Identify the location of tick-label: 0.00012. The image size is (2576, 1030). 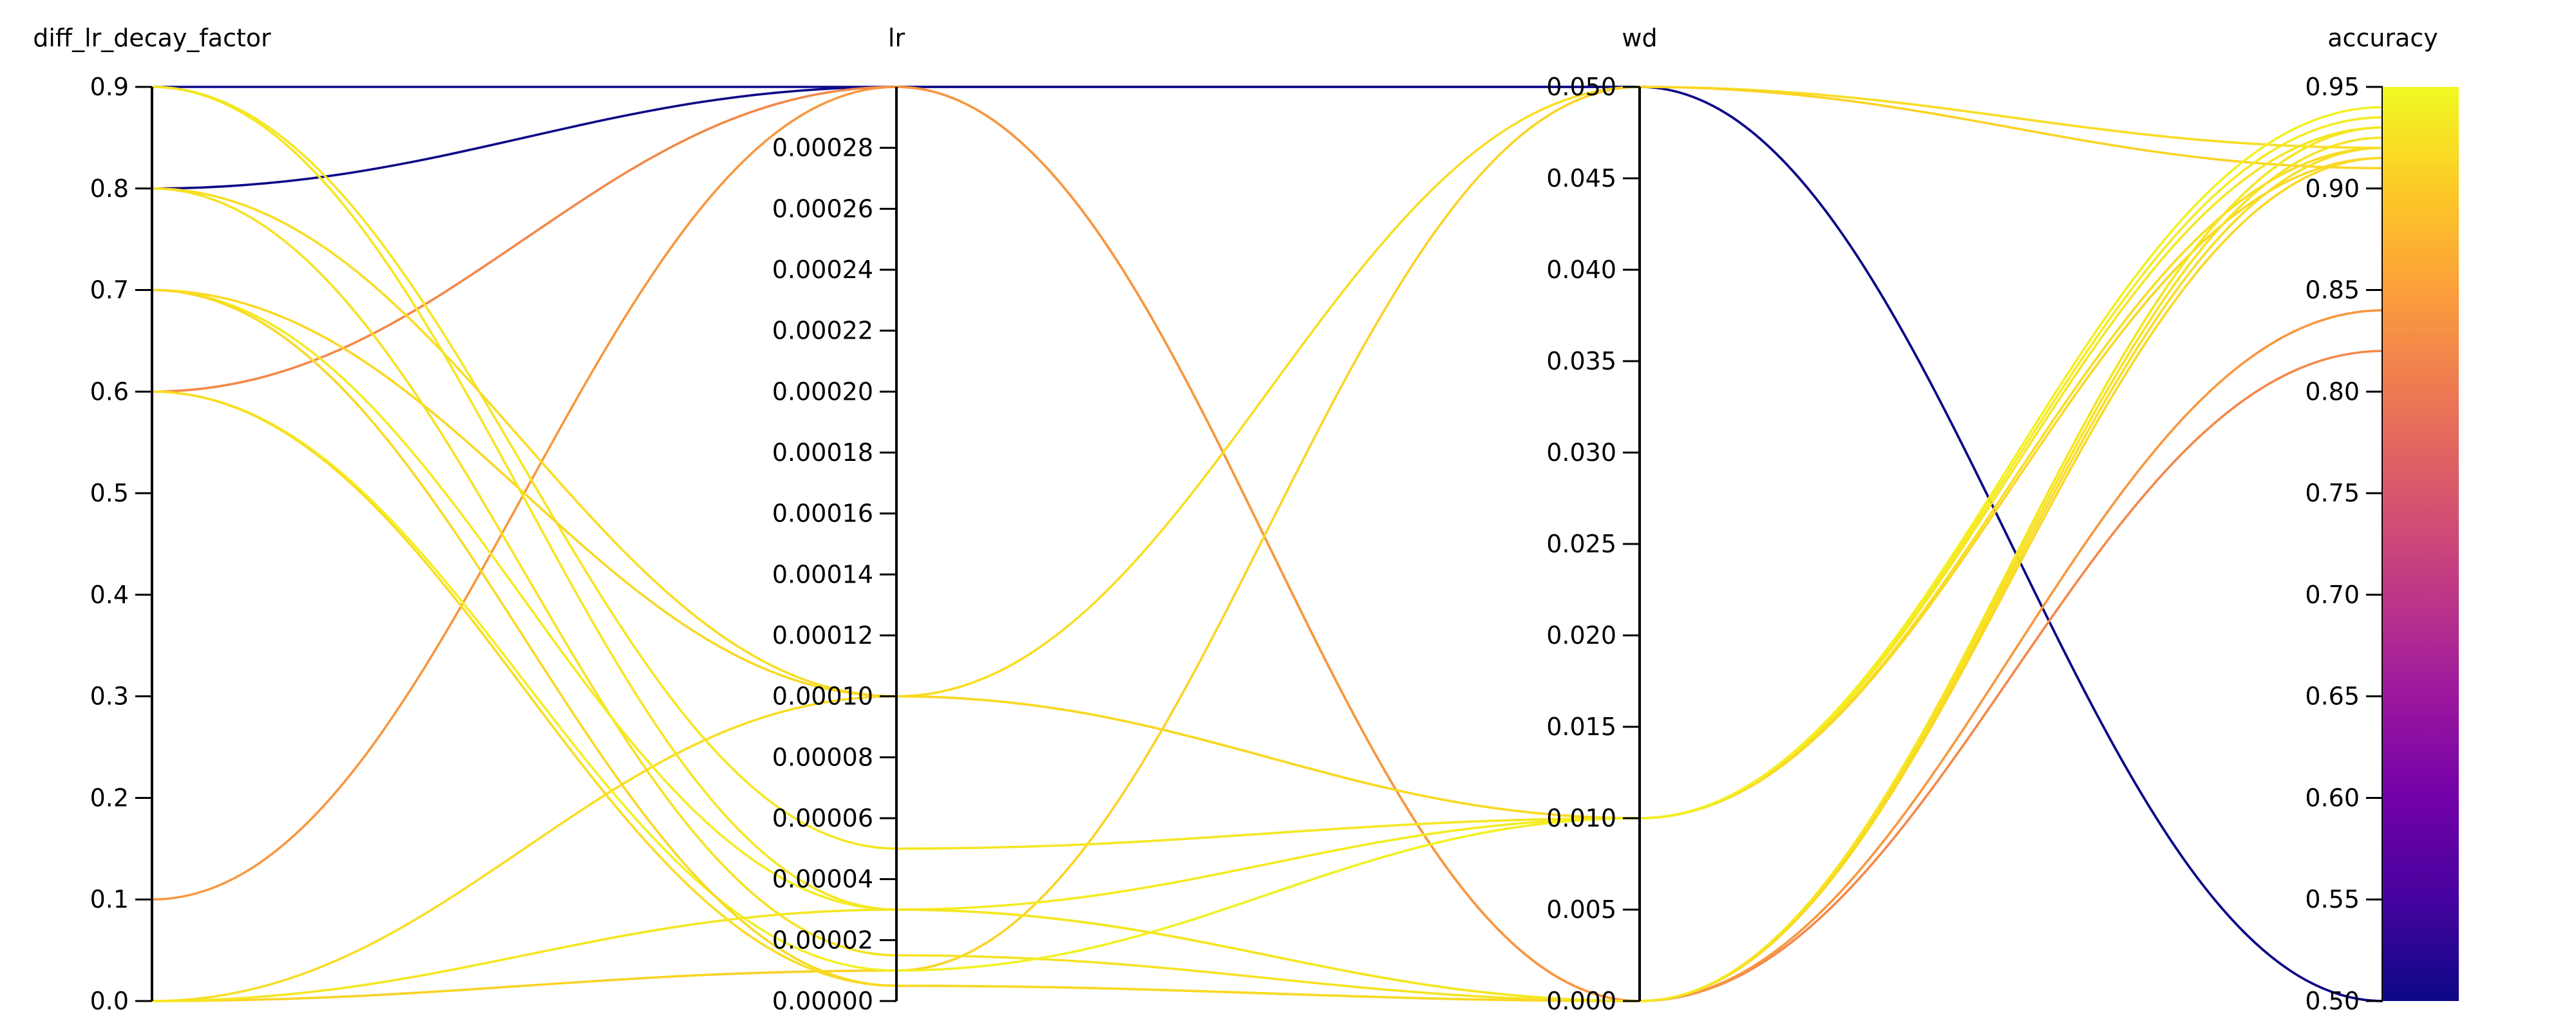
(822, 635).